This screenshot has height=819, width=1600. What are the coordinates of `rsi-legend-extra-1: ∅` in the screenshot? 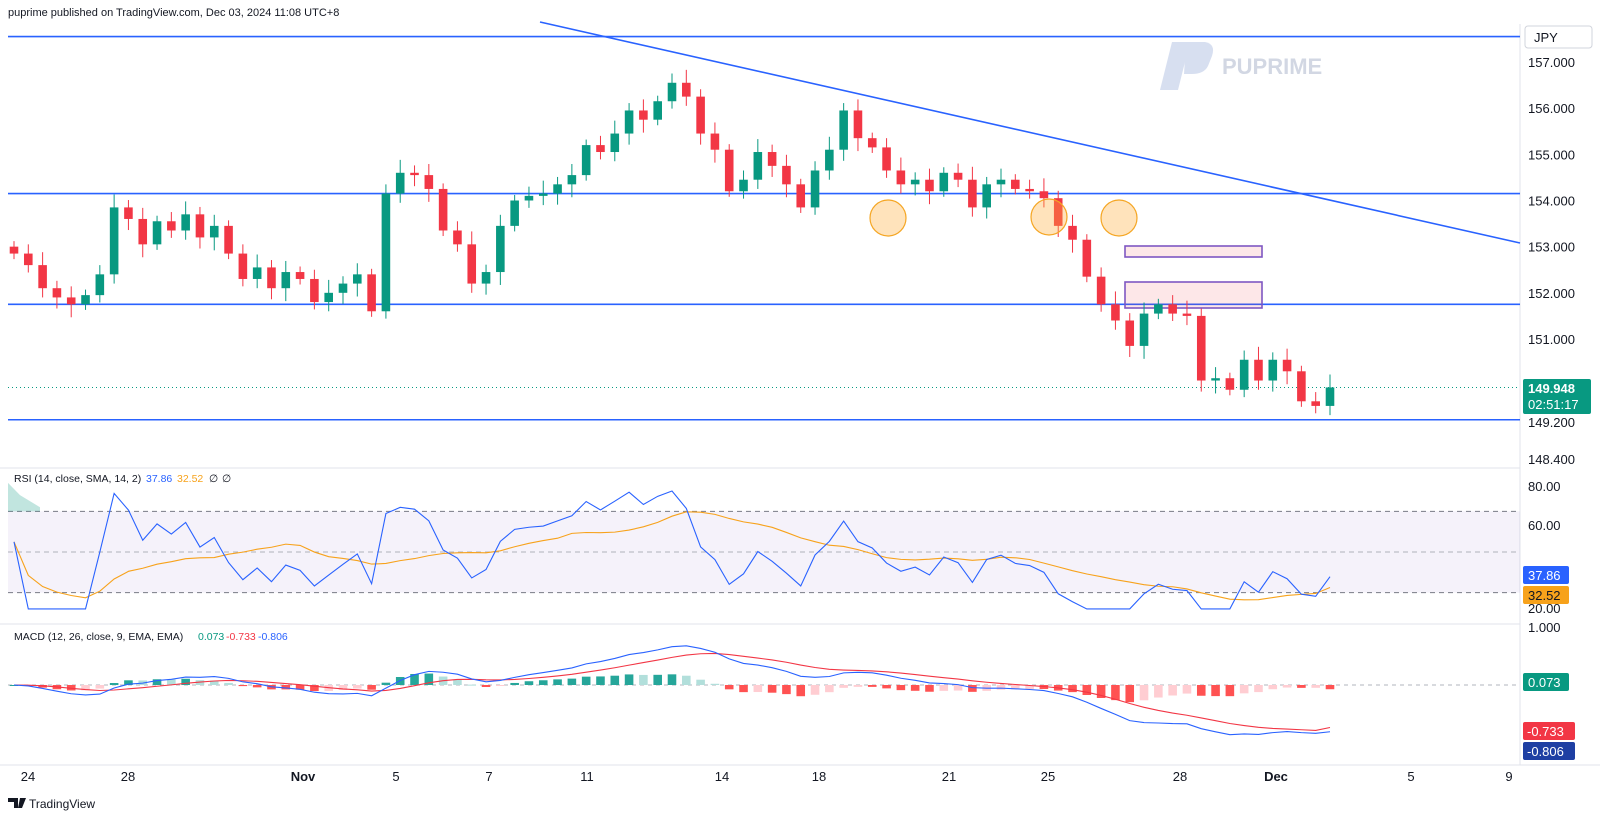 It's located at (213, 479).